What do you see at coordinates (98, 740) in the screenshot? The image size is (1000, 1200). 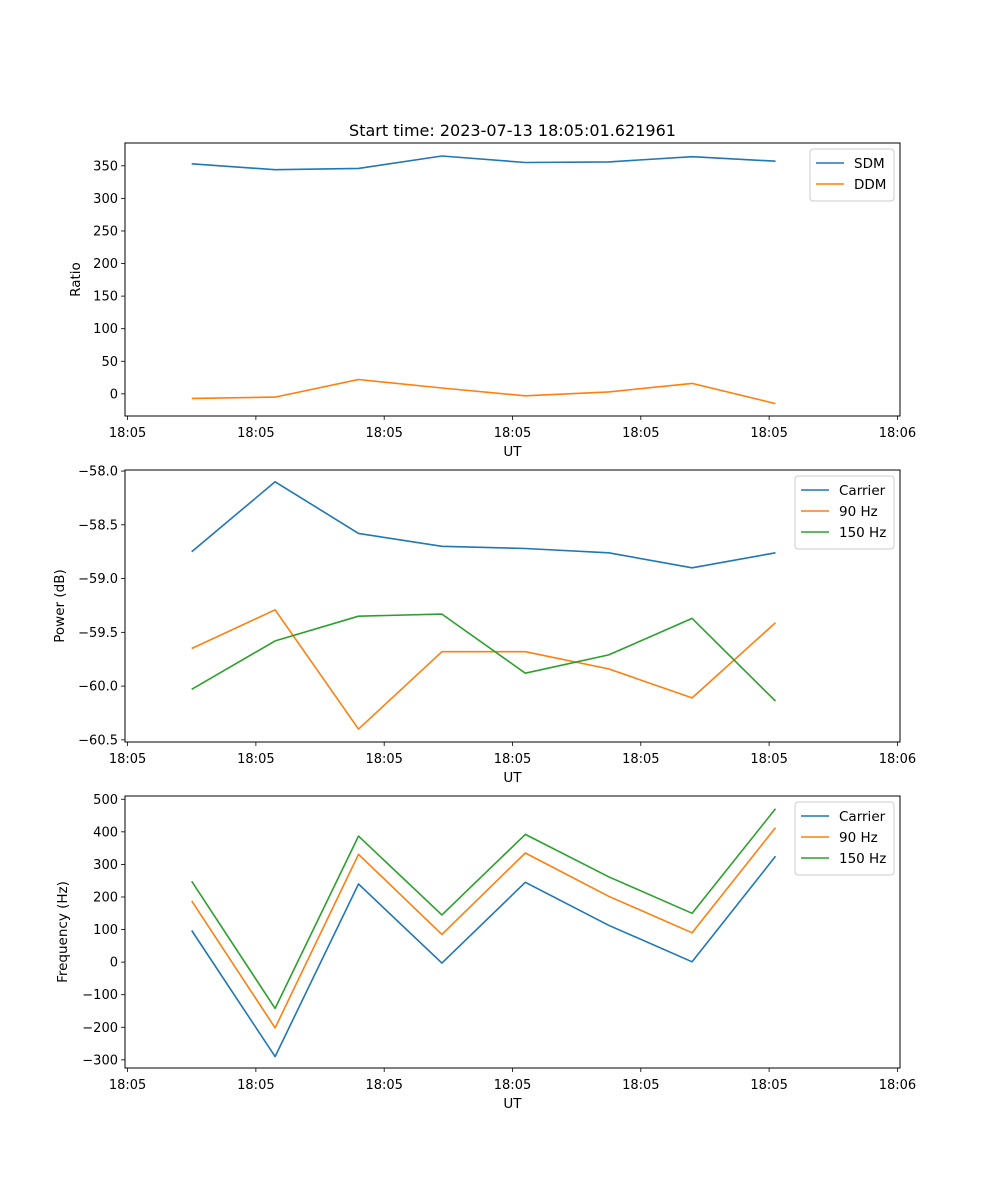 I see `y-tick-label: −60.5` at bounding box center [98, 740].